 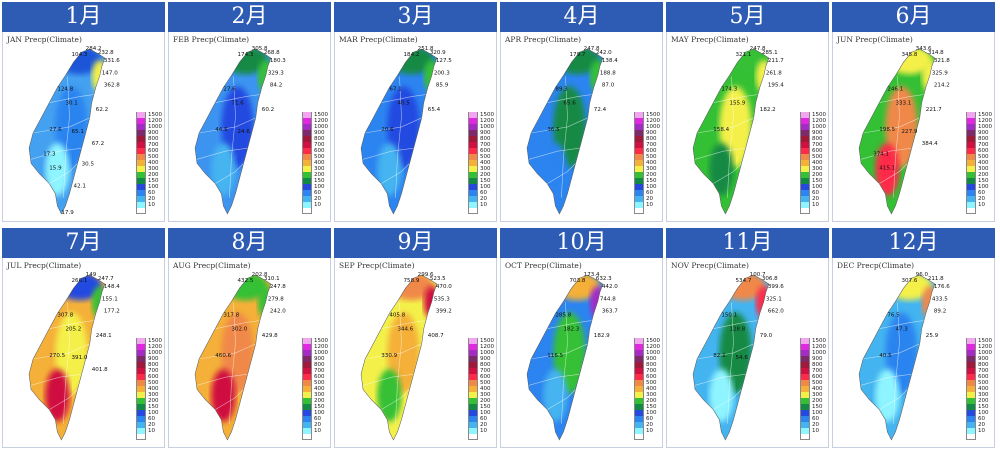 I want to click on station-value: 374.1, so click(x=881, y=154).